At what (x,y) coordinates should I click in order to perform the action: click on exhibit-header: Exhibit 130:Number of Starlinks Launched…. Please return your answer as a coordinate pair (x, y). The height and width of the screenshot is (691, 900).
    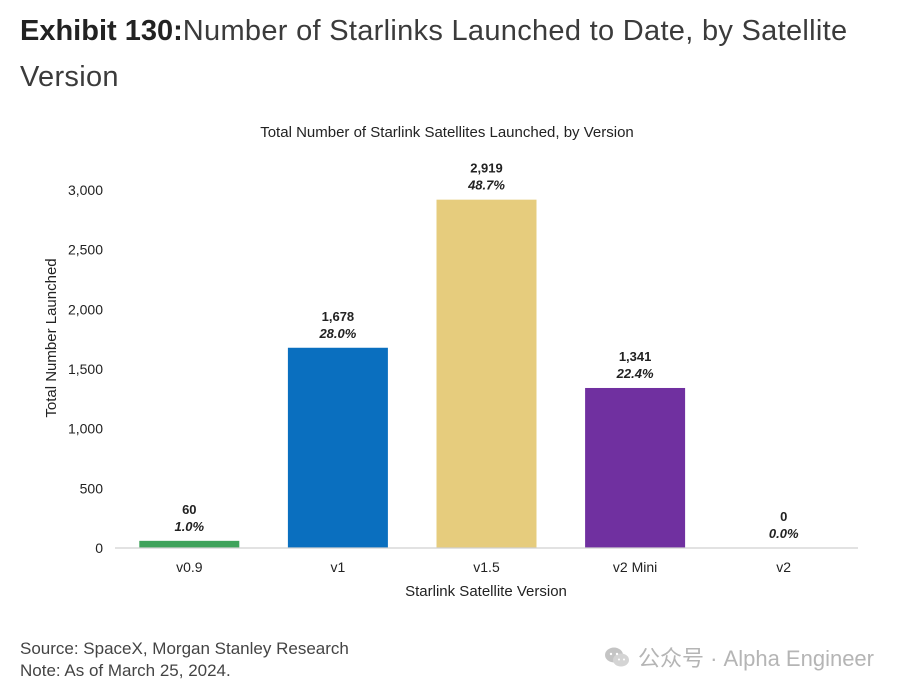
    Looking at the image, I should click on (451, 54).